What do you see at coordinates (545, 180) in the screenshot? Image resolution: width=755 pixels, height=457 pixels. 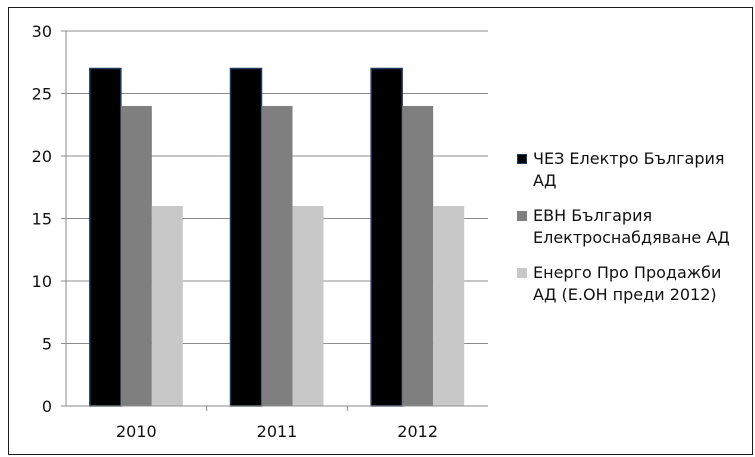 I see `legend-label-line: АД` at bounding box center [545, 180].